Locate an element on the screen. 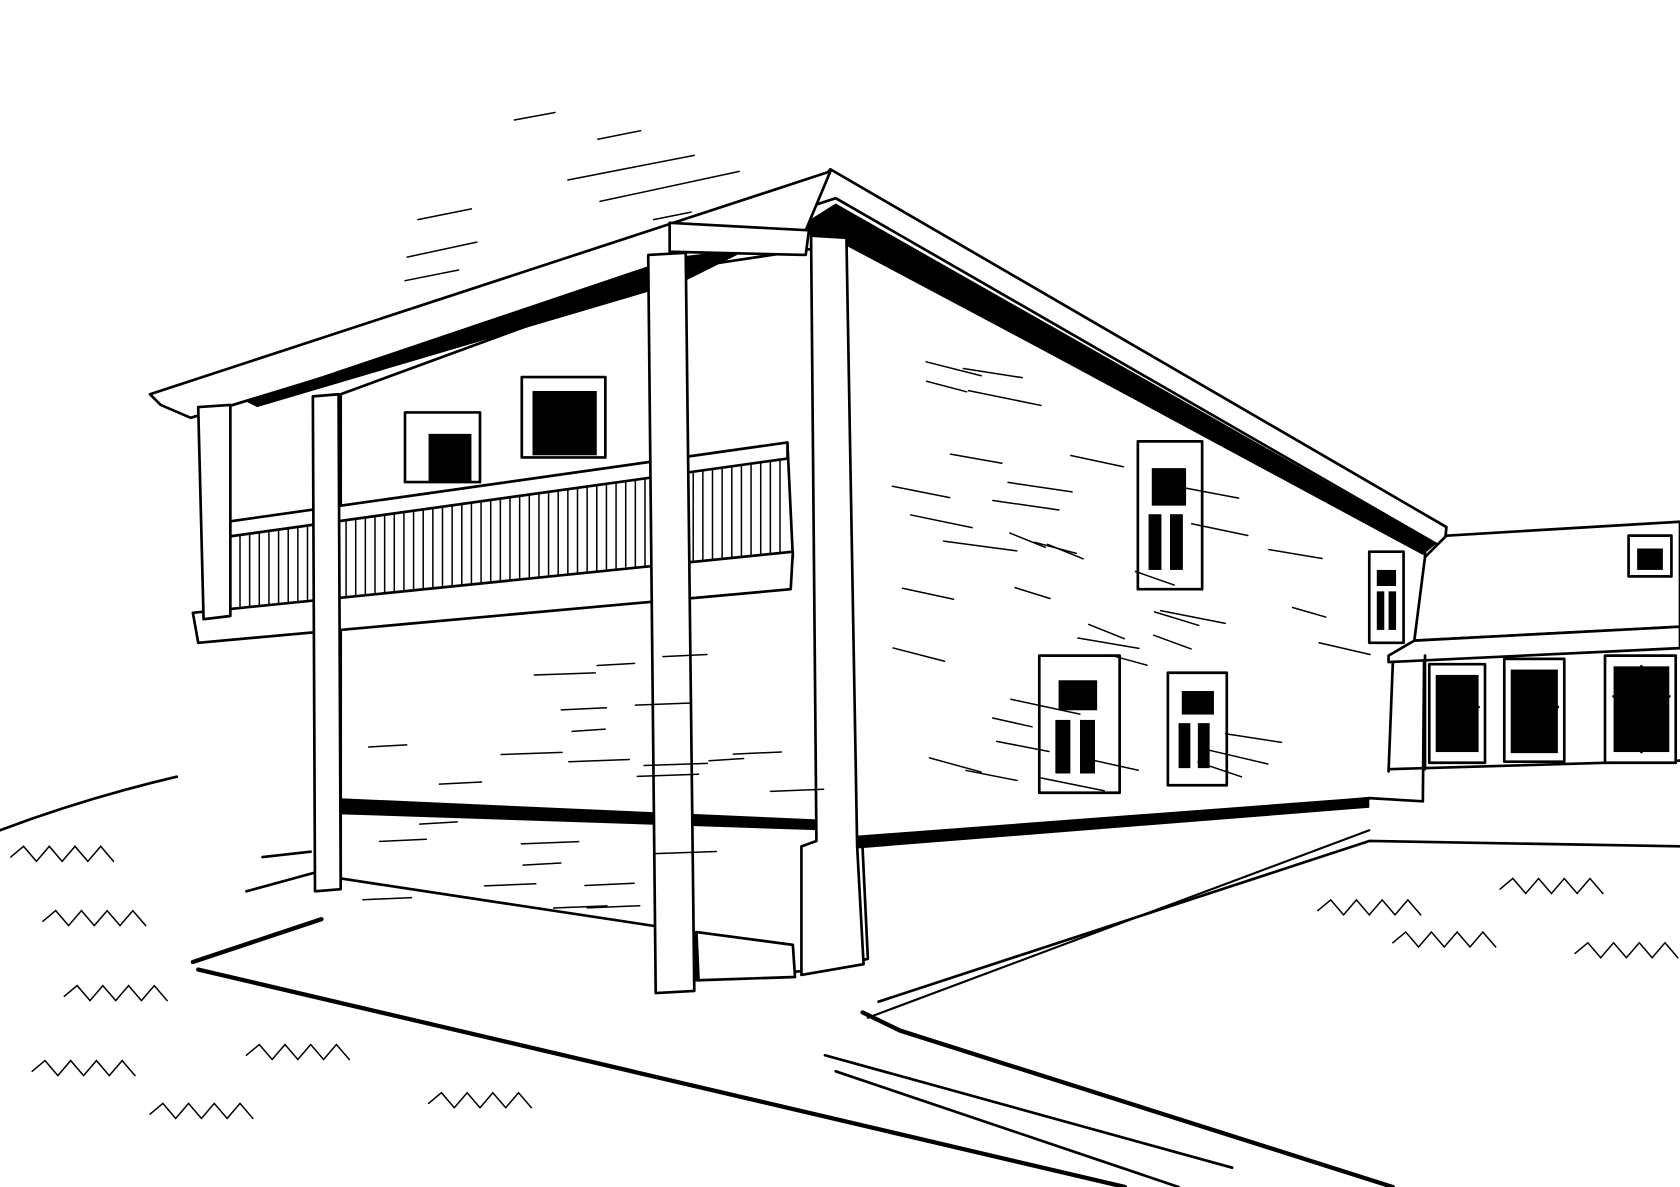 The height and width of the screenshot is (1187, 1680). balcony-window-1-glass is located at coordinates (450, 458).